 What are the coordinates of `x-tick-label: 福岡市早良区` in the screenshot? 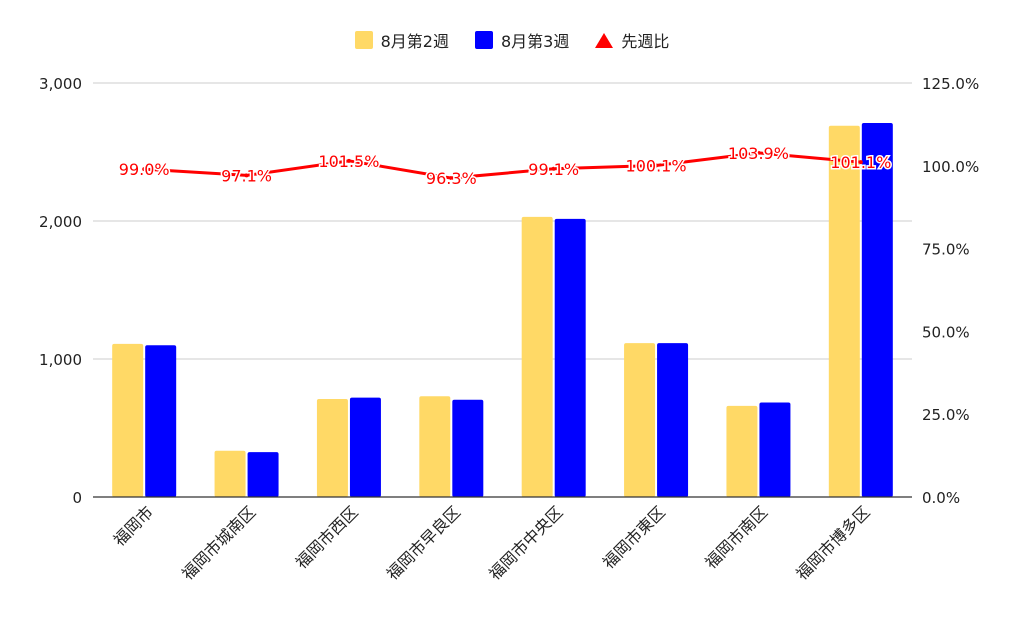 It's located at (423, 542).